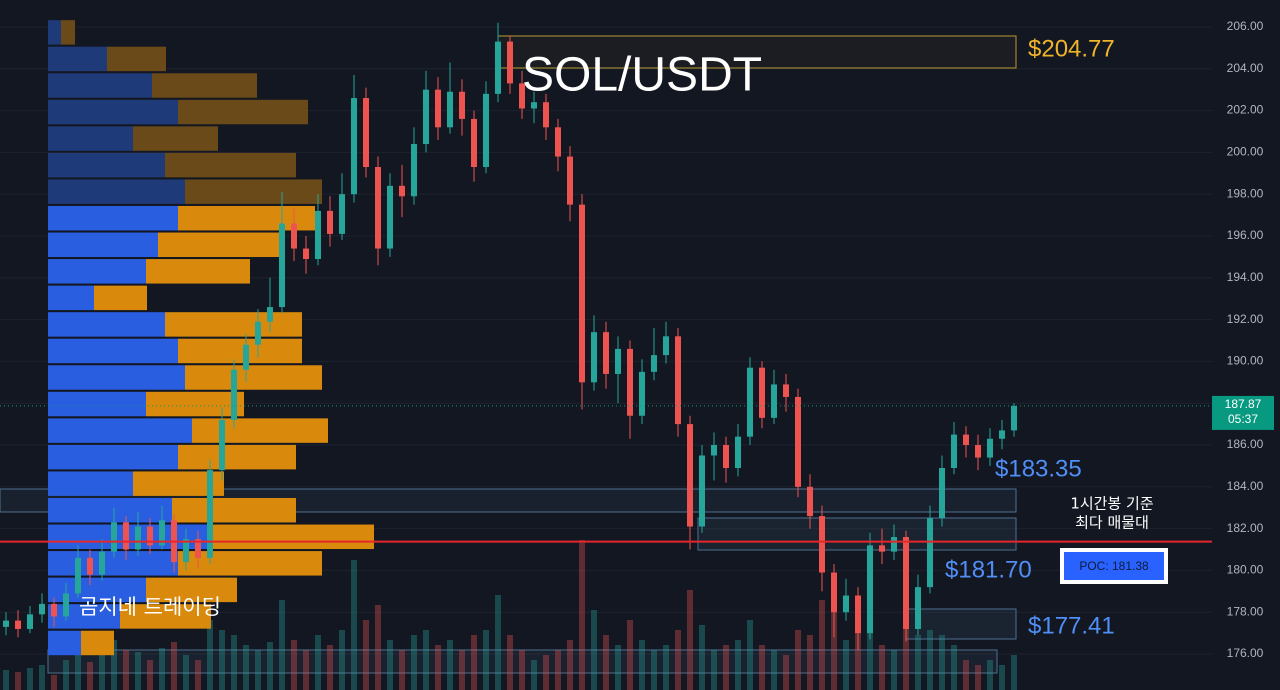 The height and width of the screenshot is (690, 1280). I want to click on y-tick-label: 200.00, so click(1245, 152).